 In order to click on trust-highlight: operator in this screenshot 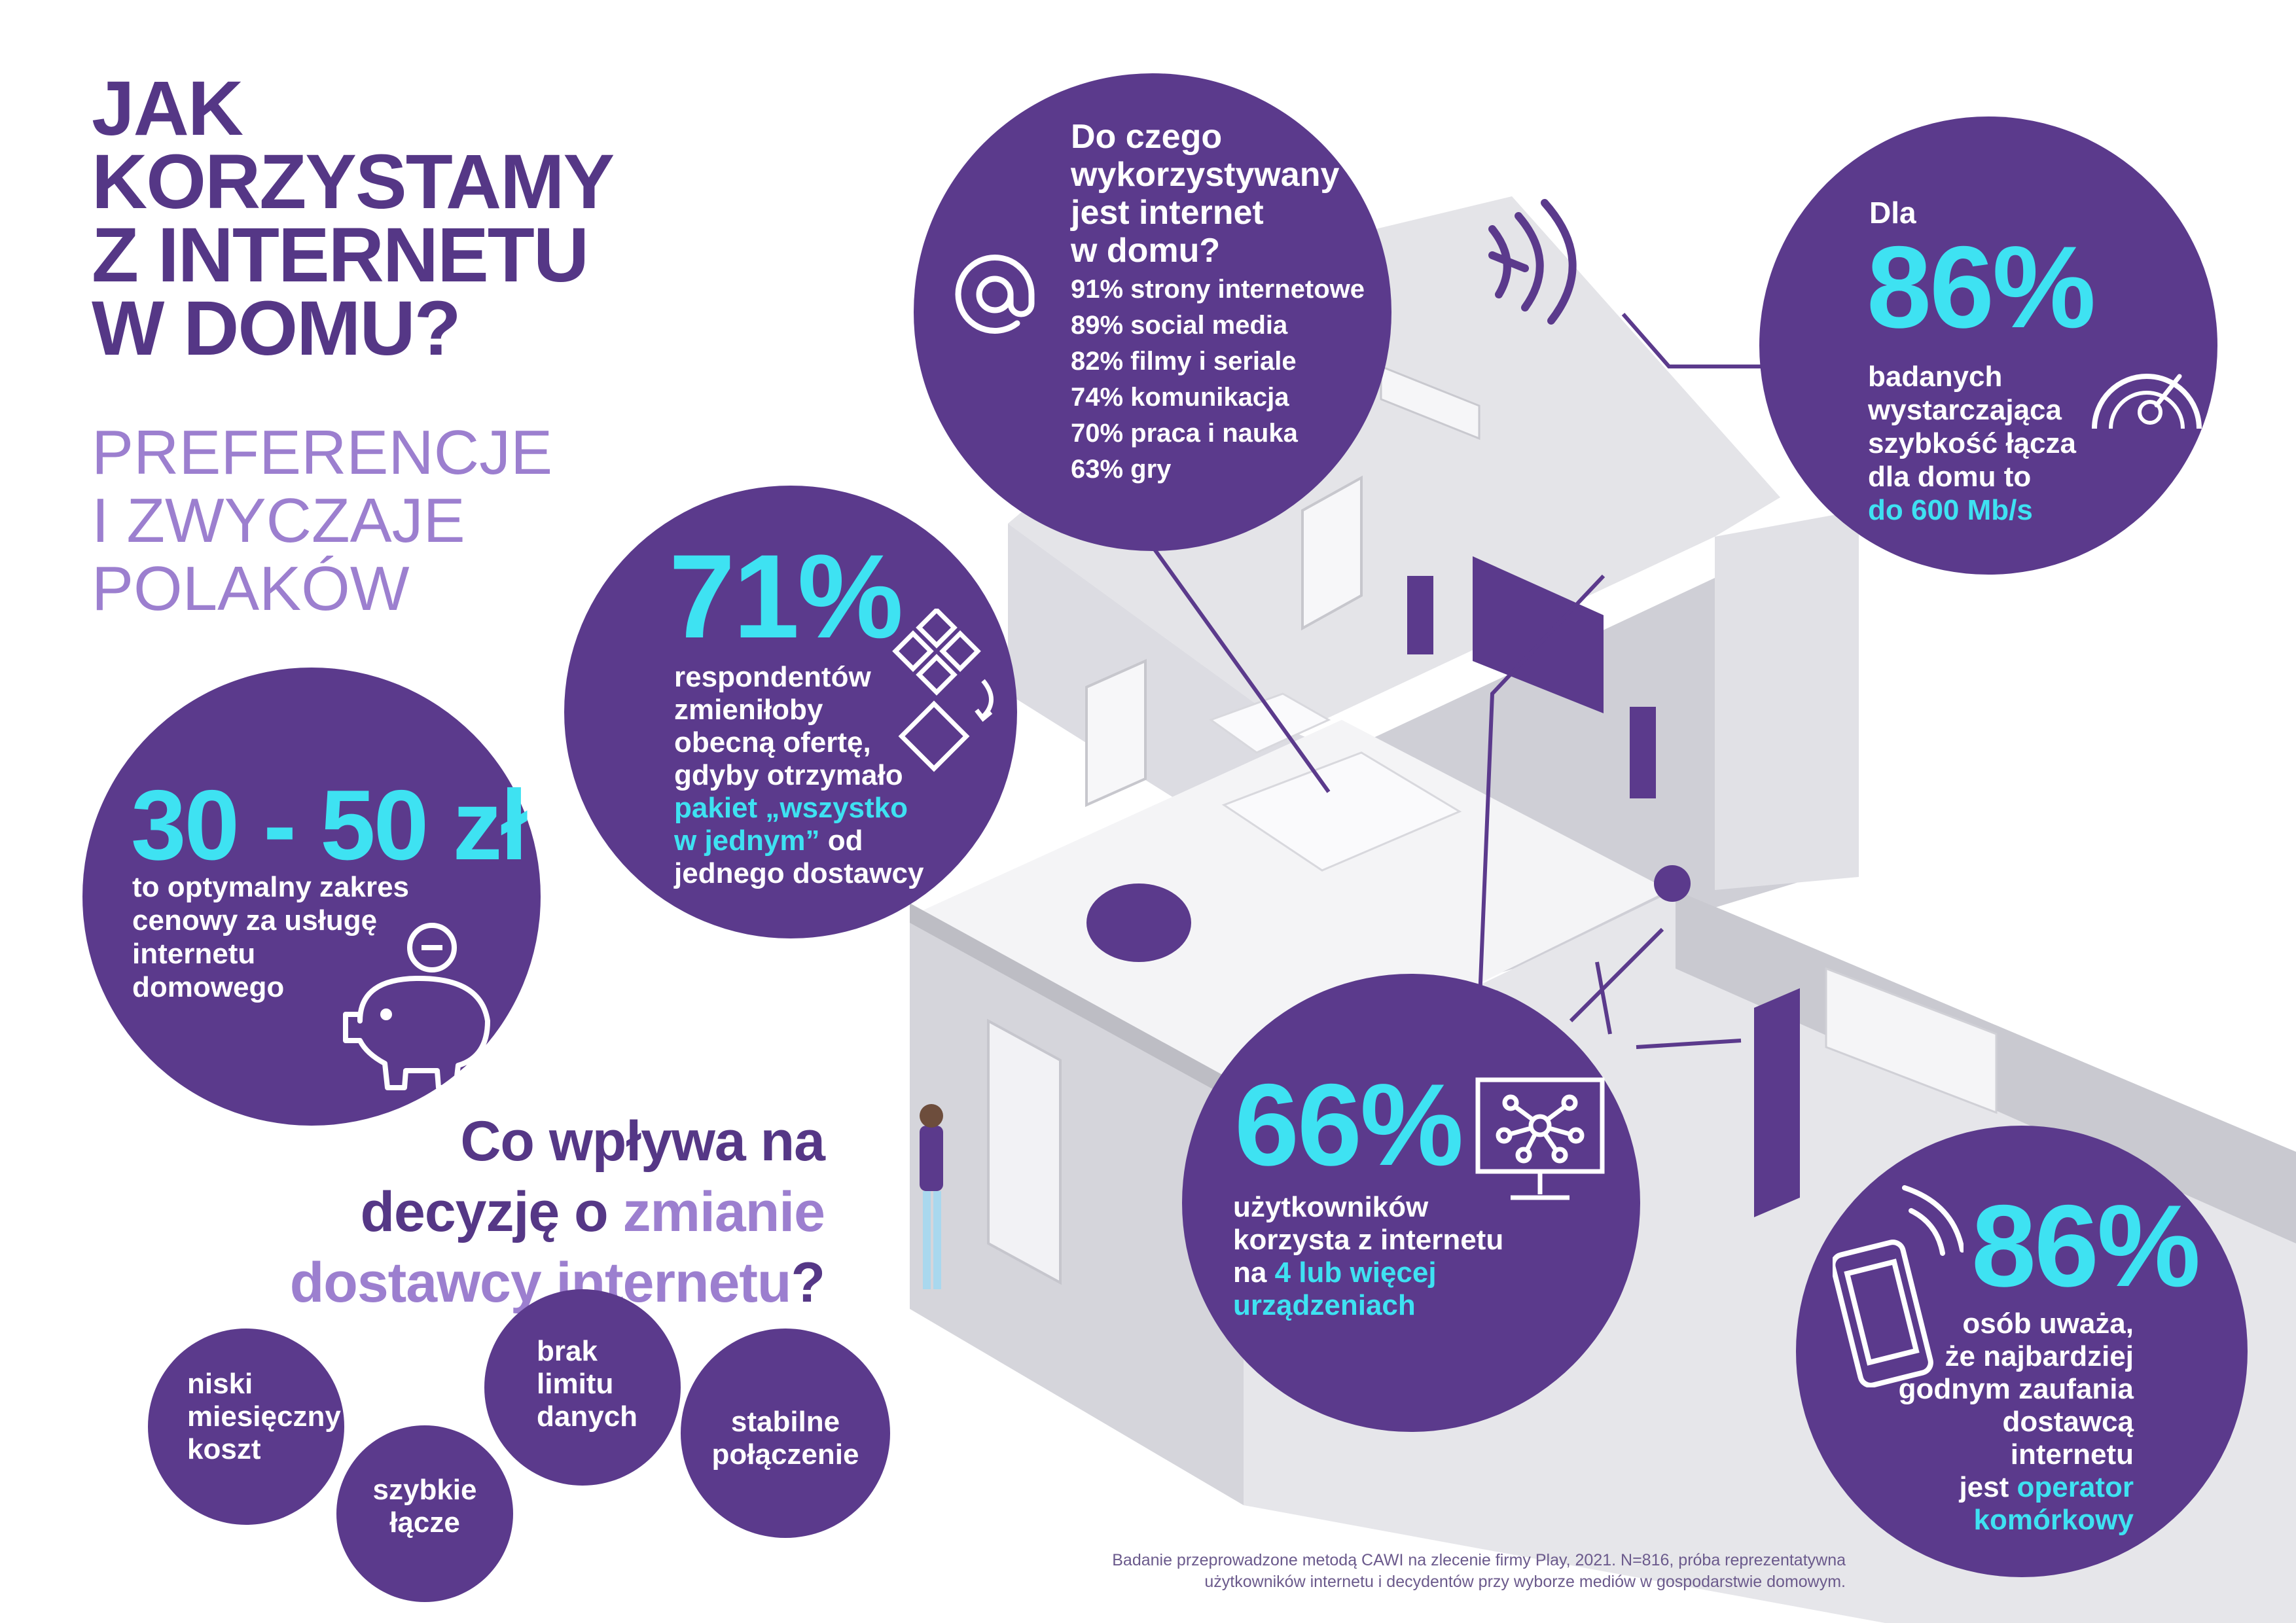, I will do `click(2075, 1487)`.